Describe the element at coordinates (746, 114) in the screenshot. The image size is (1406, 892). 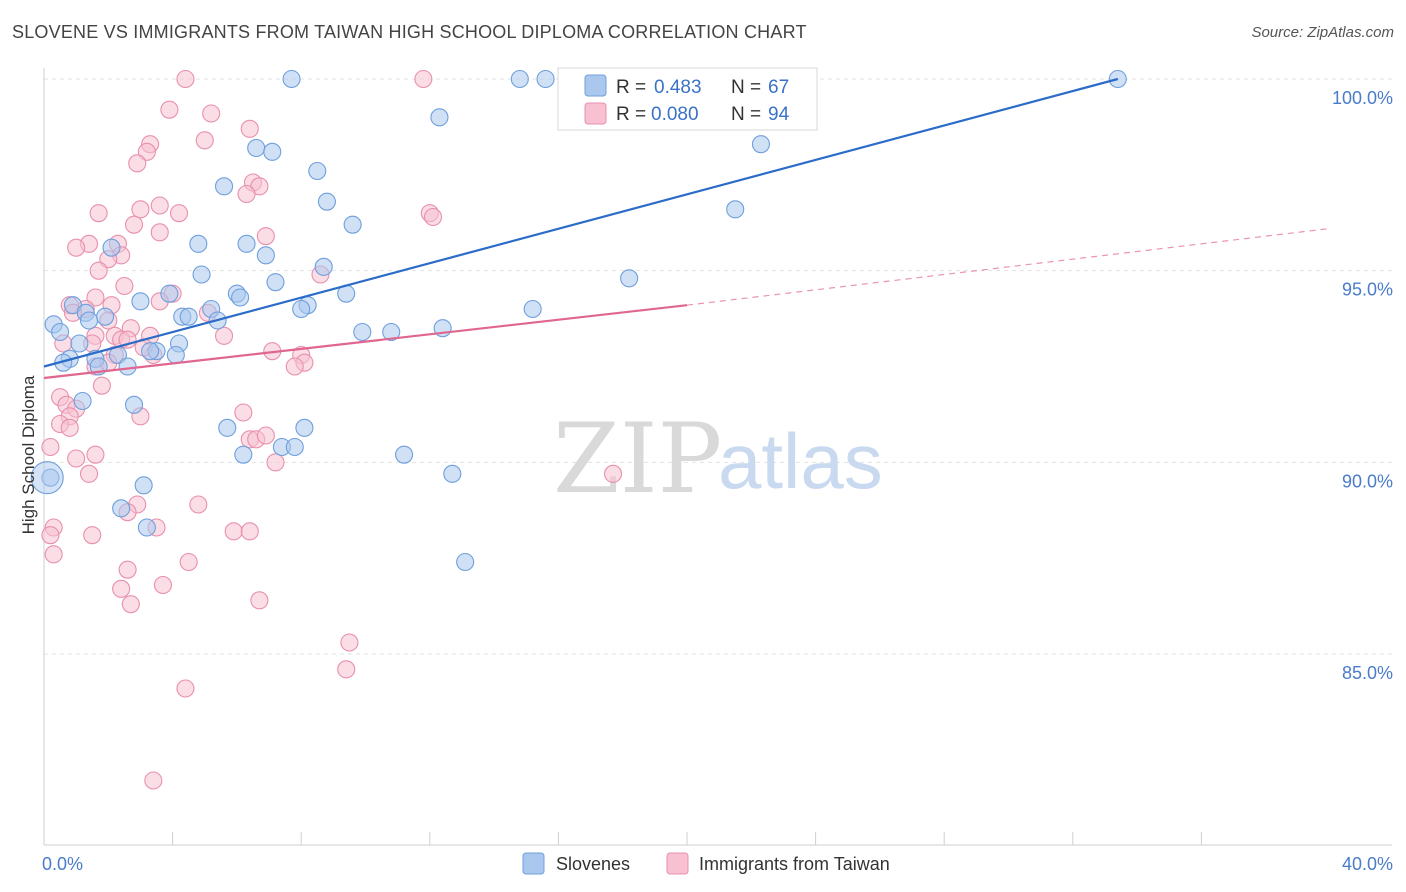
I see `legend-n-label-taiwan: N =` at that location.